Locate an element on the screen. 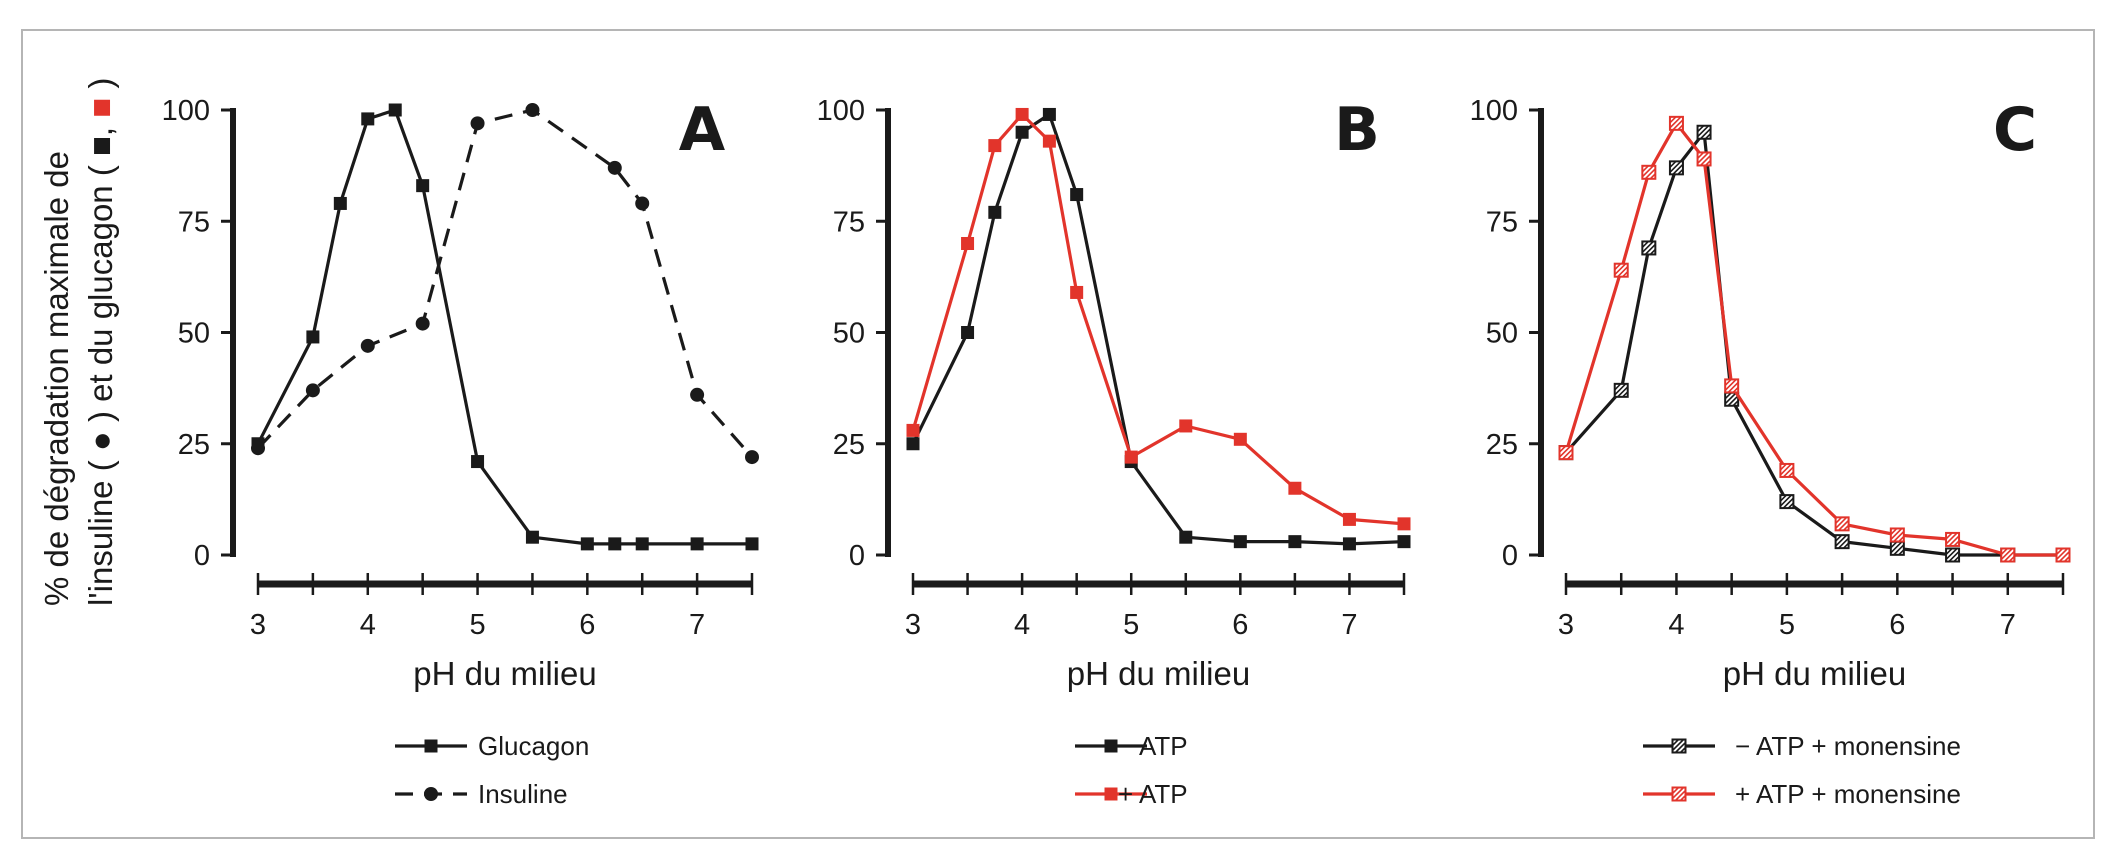  x-tick-label-b: 5 is located at coordinates (1131, 625).